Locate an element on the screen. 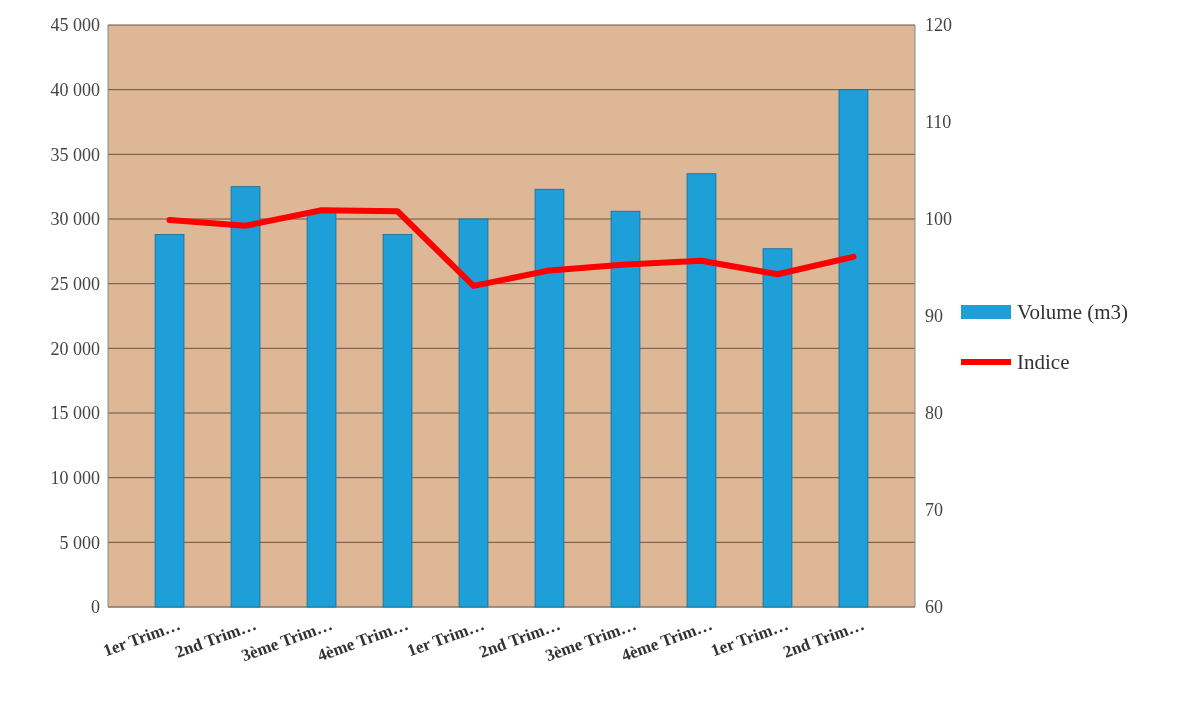  y2-tick-label: 90 is located at coordinates (934, 316).